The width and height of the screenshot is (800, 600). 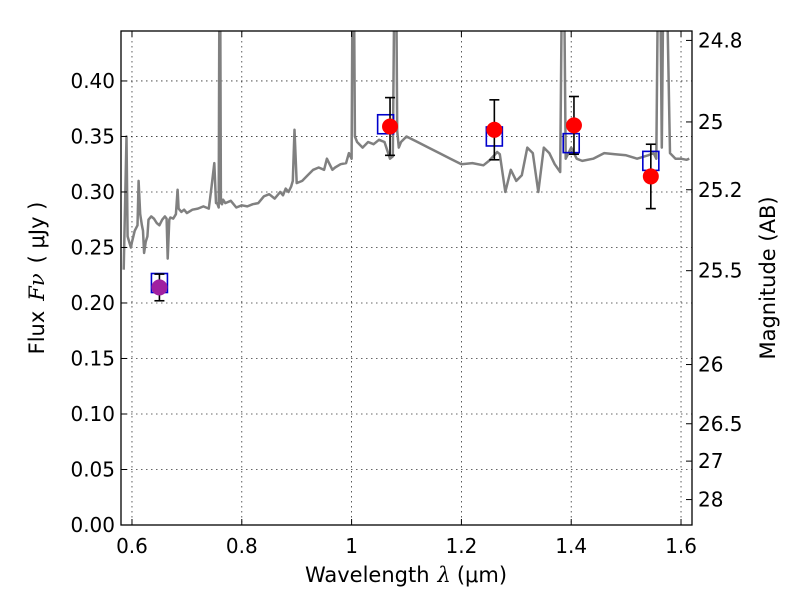 I want to click on magnitude-label: Magnitude (AB), so click(x=768, y=277).